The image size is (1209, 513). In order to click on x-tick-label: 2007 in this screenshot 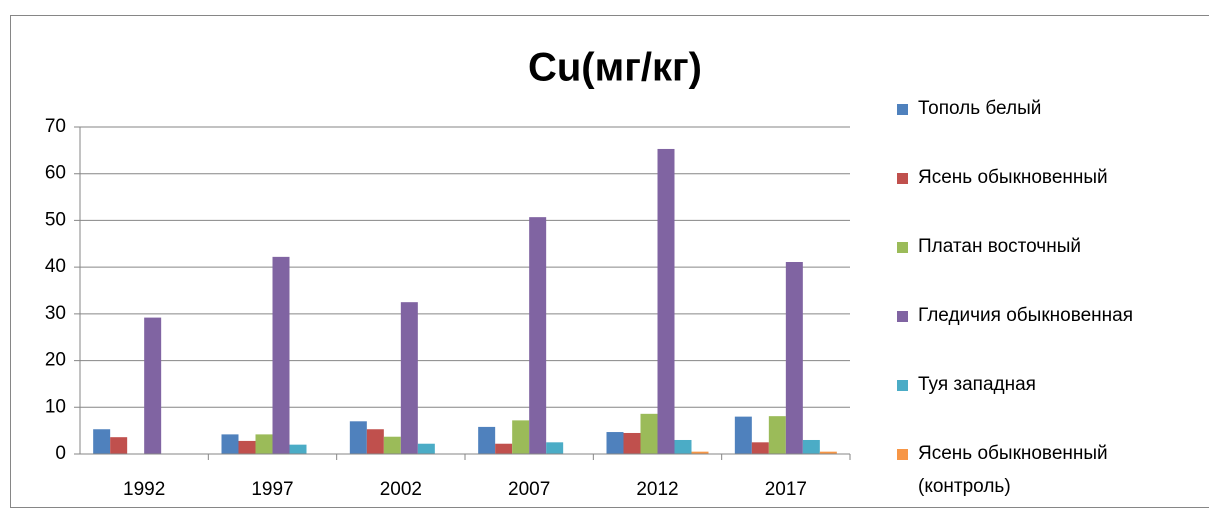, I will do `click(529, 489)`.